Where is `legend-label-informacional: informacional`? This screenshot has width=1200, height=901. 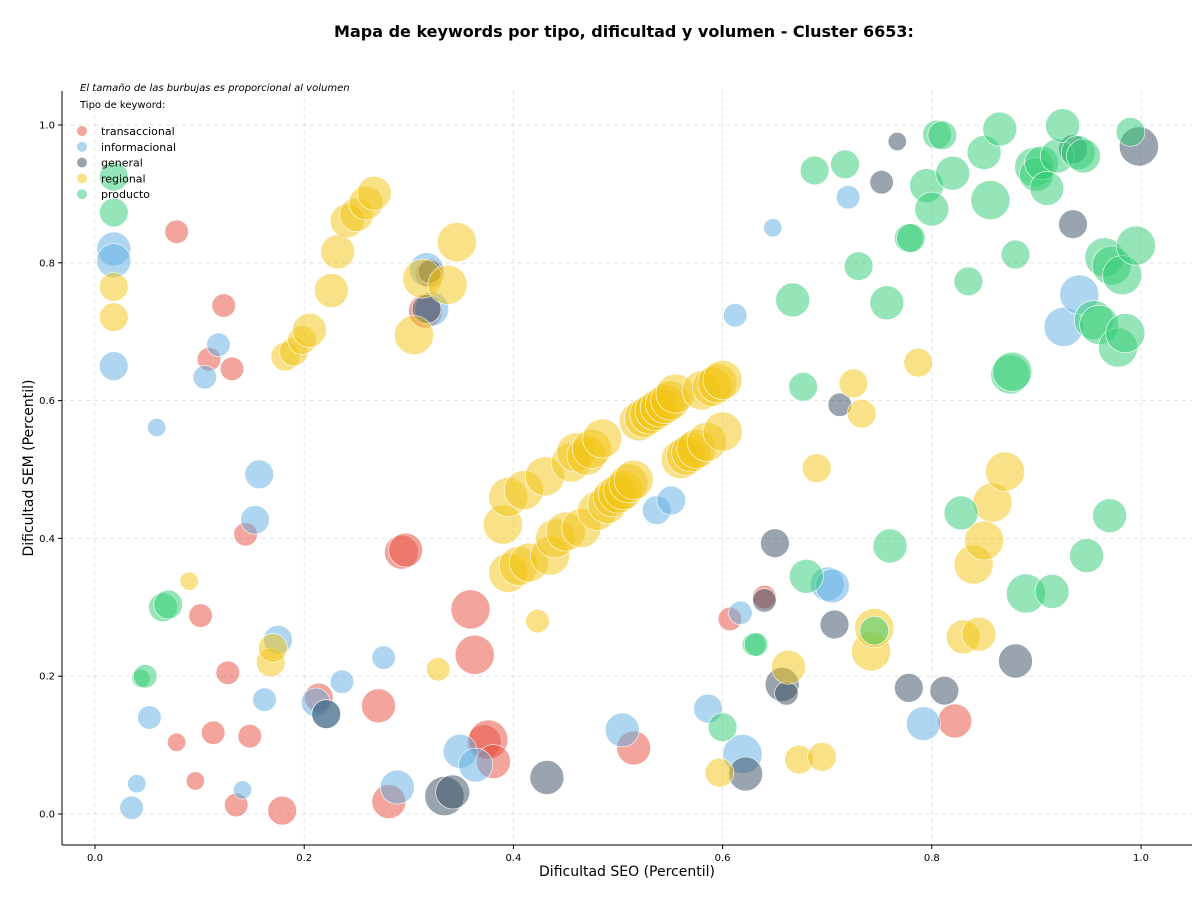 legend-label-informacional: informacional is located at coordinates (138, 147).